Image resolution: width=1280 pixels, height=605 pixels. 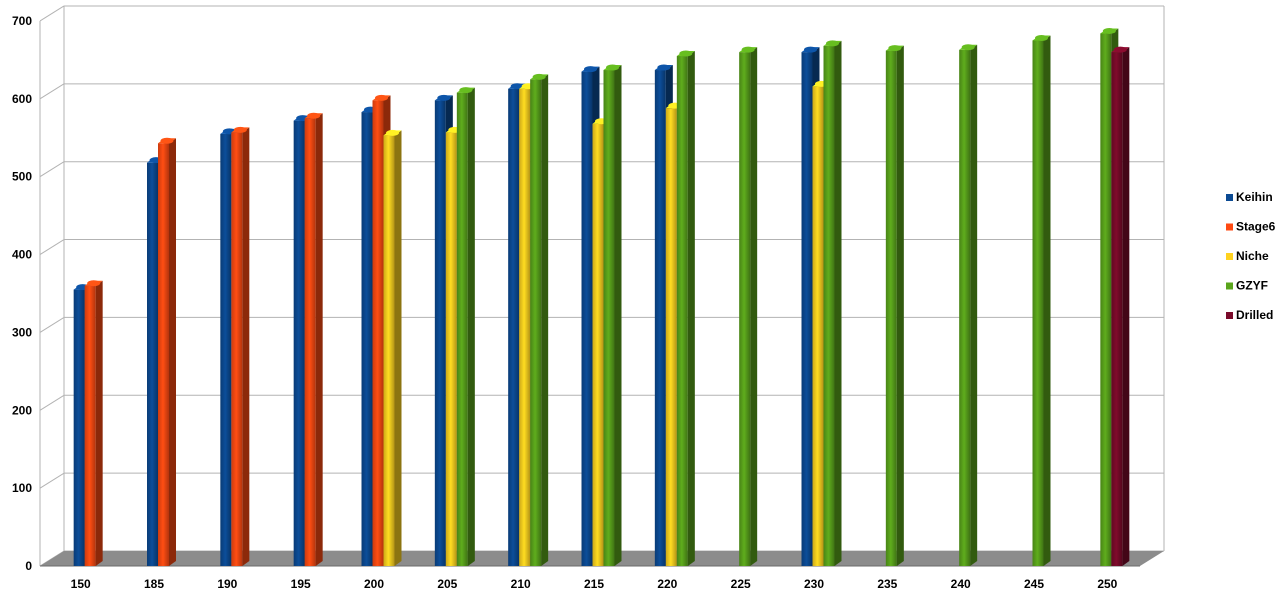 I want to click on y-tick-label: 300, so click(x=22, y=332).